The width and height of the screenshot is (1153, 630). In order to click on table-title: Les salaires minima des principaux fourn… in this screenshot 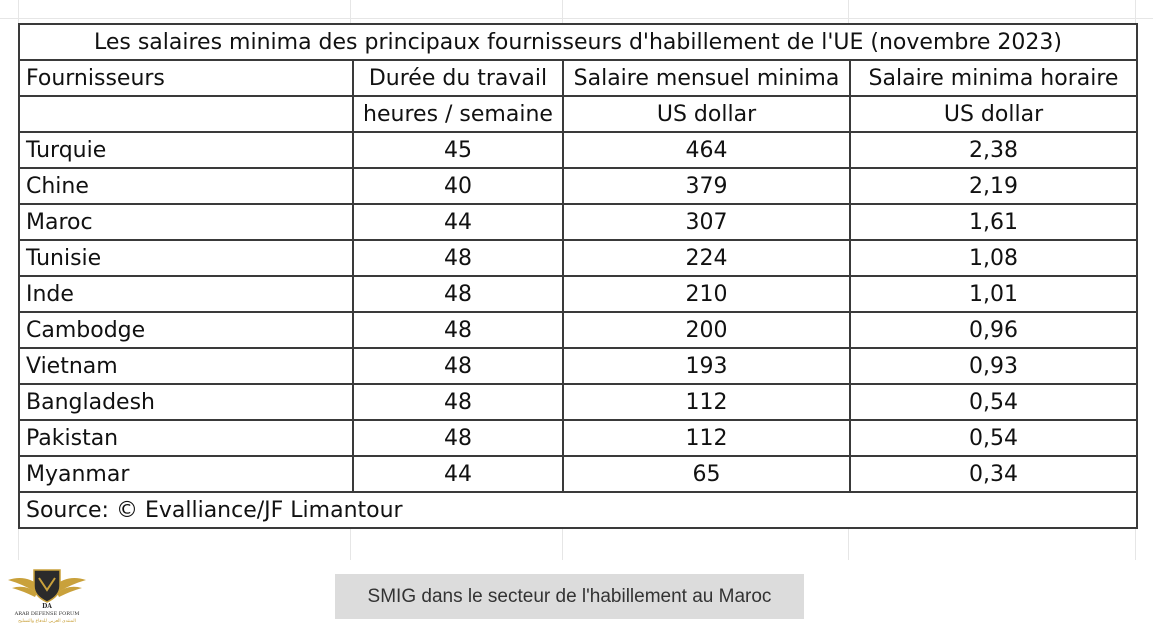, I will do `click(578, 42)`.